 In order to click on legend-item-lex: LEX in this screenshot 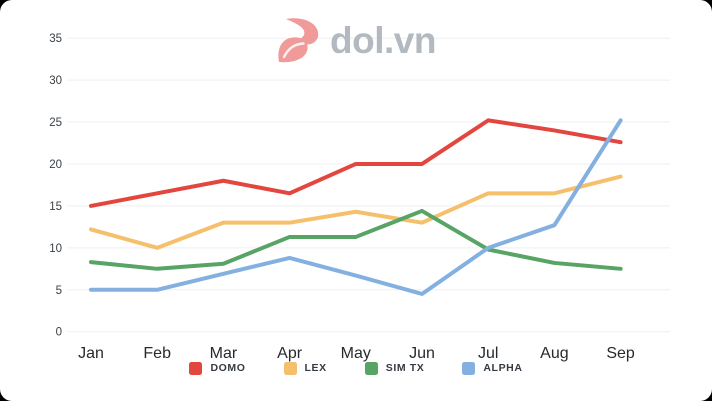, I will do `click(305, 368)`.